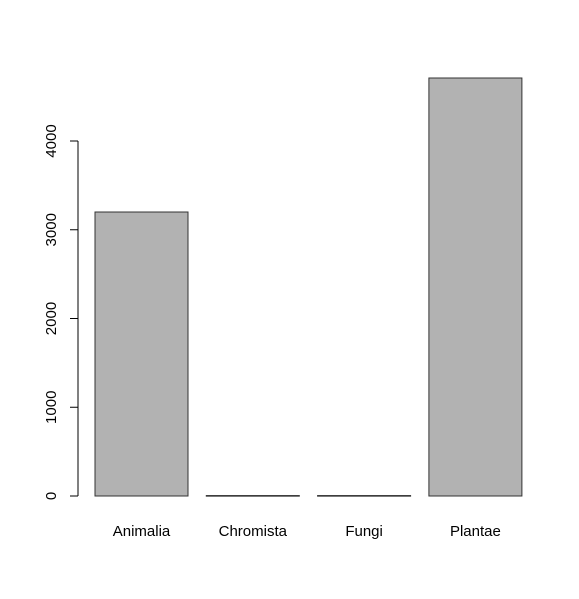  I want to click on category-labels: Animalia Chromista Fungi Plantae, so click(307, 531).